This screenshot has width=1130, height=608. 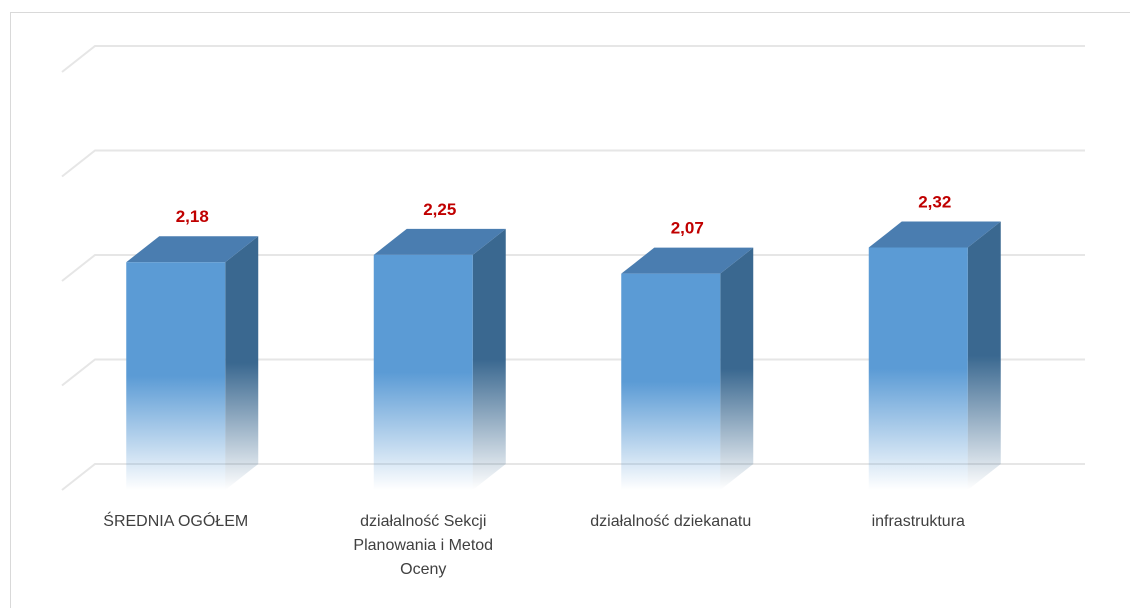 I want to click on x-tick-label: infrastruktura, so click(x=918, y=521).